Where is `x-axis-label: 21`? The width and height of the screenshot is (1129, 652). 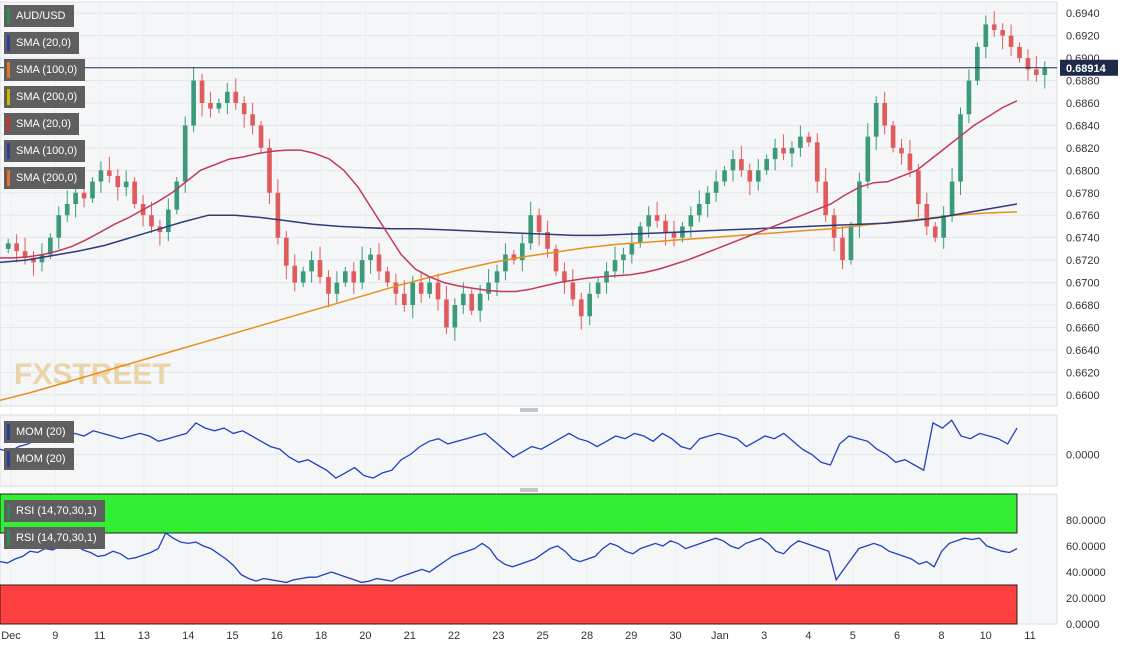 x-axis-label: 21 is located at coordinates (410, 636).